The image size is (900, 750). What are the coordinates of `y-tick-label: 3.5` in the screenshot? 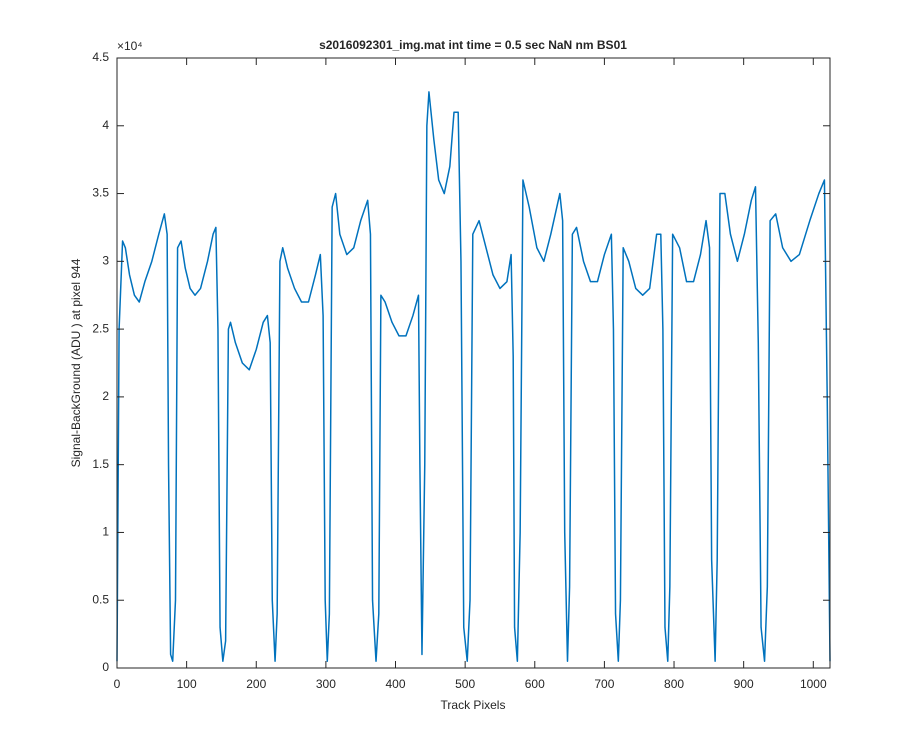 It's located at (100, 193).